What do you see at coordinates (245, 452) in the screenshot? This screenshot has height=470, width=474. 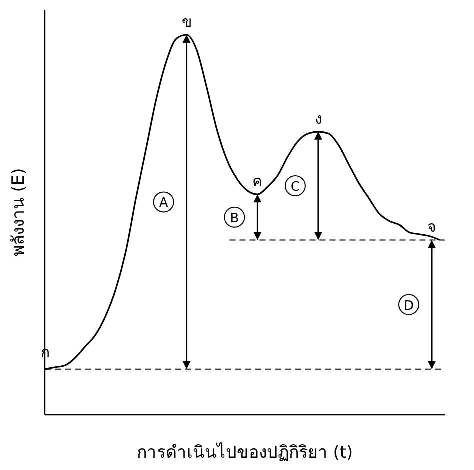 I see `x-axis-title: การดำเนินไปของปฏิกิริยา (t)` at bounding box center [245, 452].